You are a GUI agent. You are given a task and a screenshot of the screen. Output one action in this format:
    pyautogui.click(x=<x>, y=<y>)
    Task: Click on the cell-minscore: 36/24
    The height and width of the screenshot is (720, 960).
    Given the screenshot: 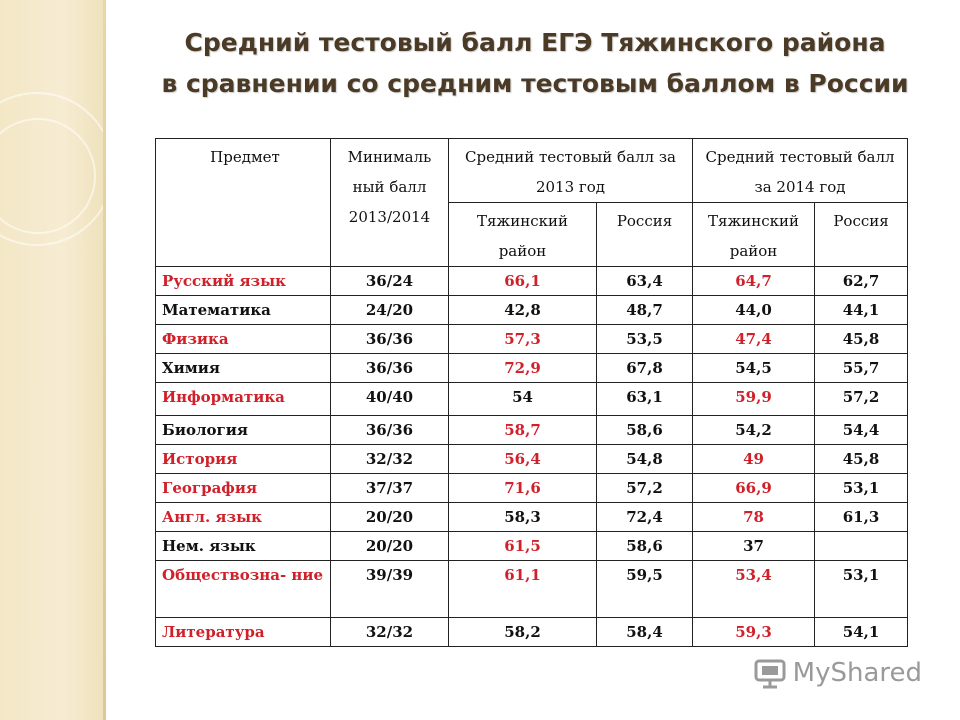 What is the action you would take?
    pyautogui.click(x=389, y=281)
    